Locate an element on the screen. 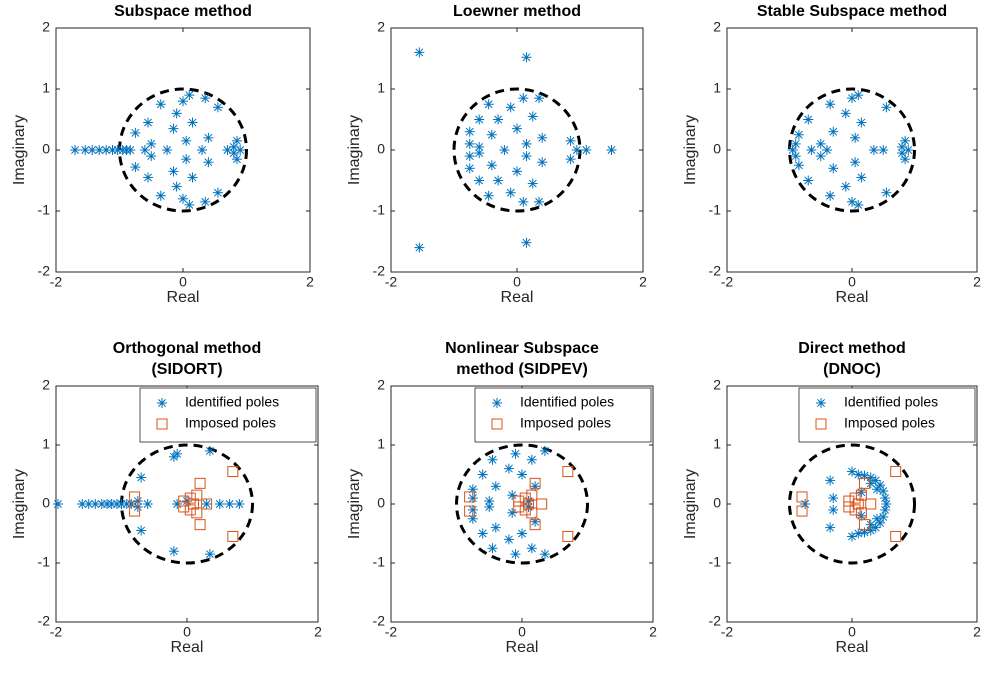 This screenshot has width=984, height=675. x-tick-label: -2 is located at coordinates (56, 282).